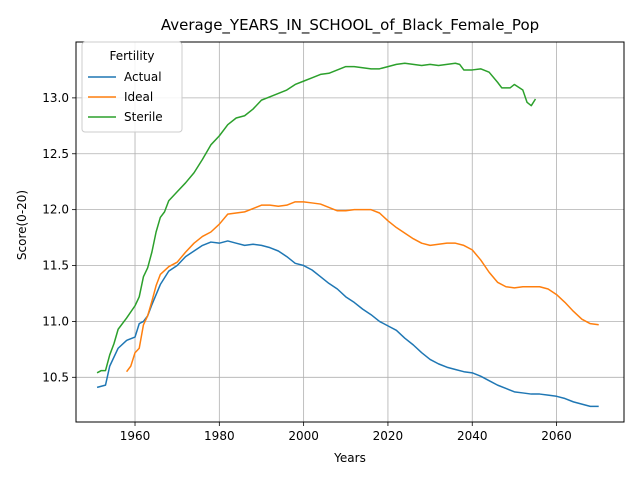 This screenshot has width=640, height=480. I want to click on x-tick-label: 1960, so click(135, 436).